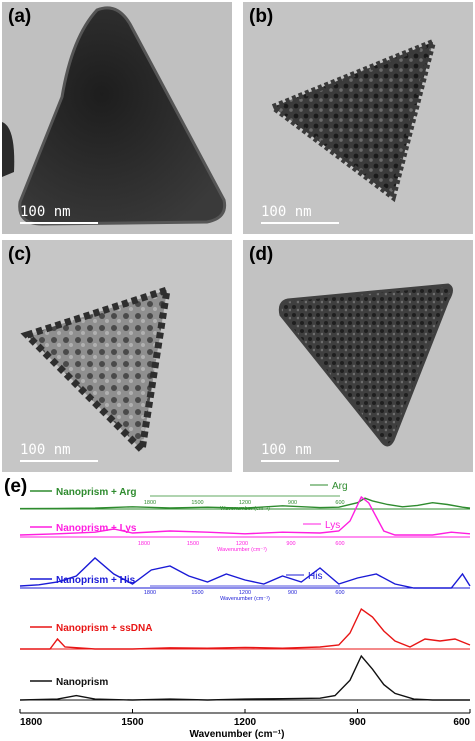  Describe the element at coordinates (96, 528) in the screenshot. I see `legend-label: Nanoprism + Lys` at that location.